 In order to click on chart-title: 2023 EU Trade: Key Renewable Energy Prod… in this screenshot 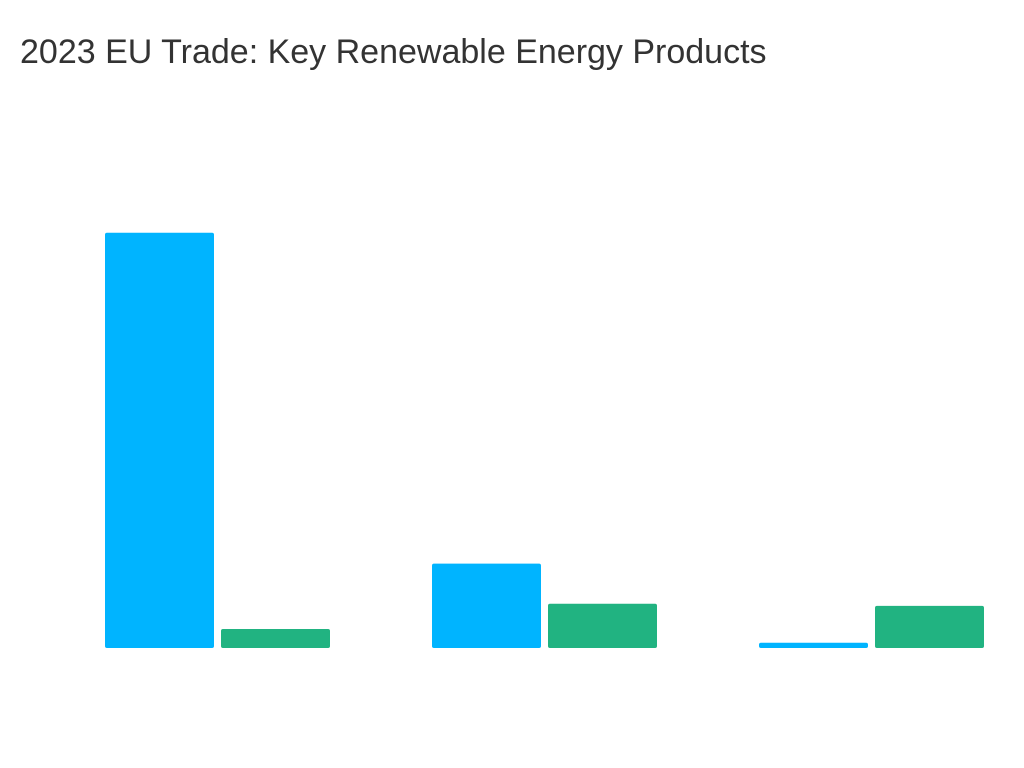, I will do `click(393, 52)`.